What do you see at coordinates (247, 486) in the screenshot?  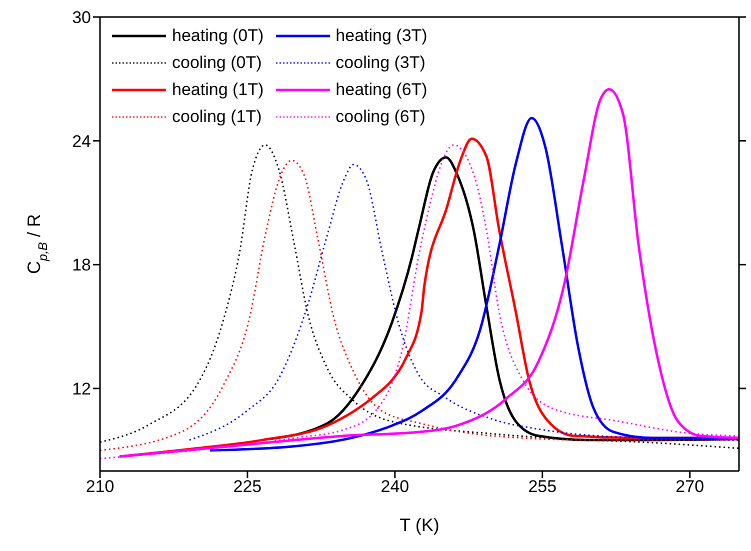 I see `x-tick-label: 225` at bounding box center [247, 486].